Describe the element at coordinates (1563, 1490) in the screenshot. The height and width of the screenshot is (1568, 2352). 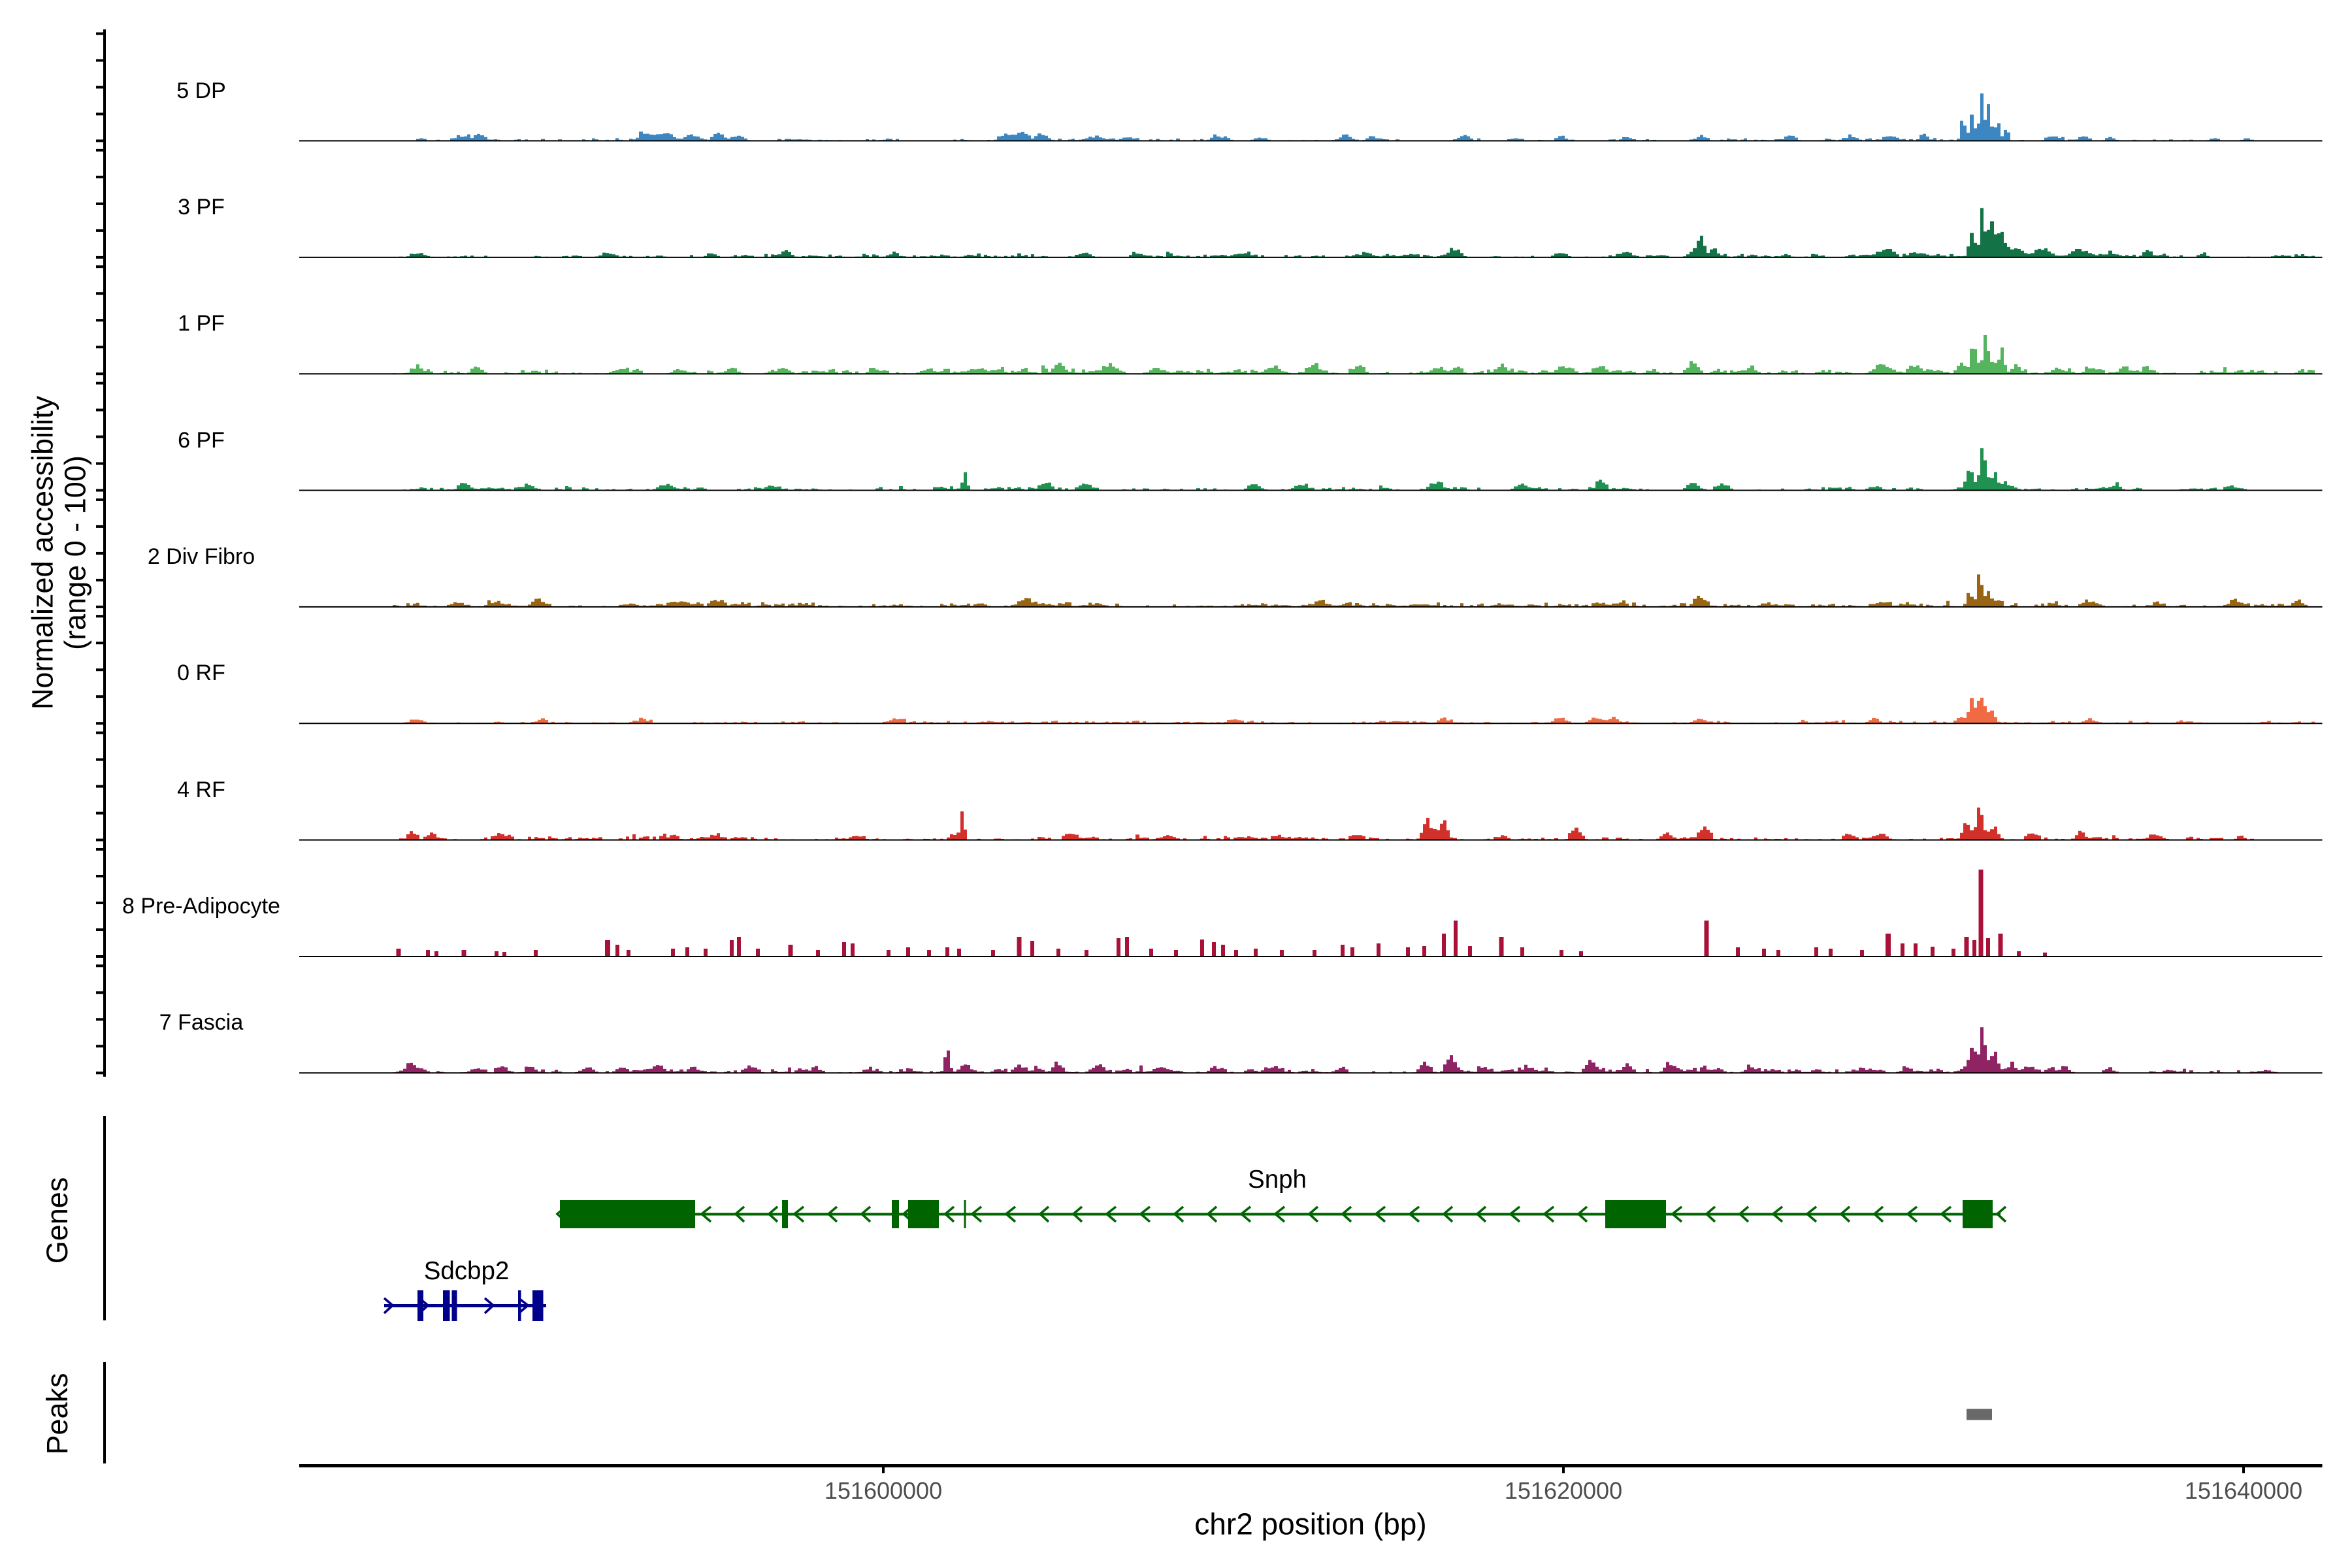
I see `svg-text: 151620000` at that location.